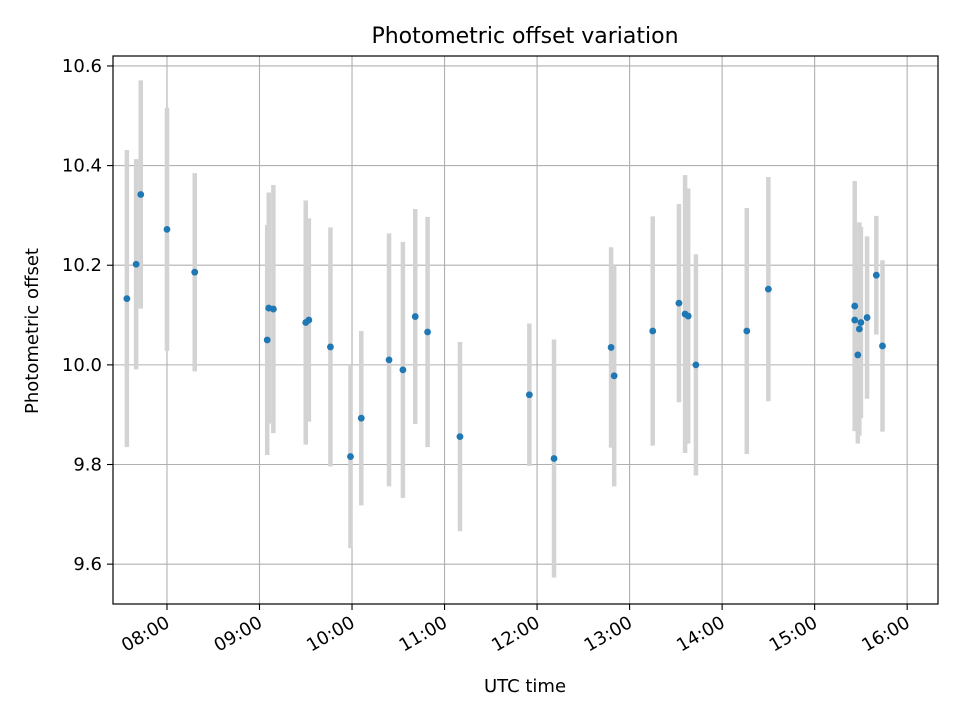 The image size is (960, 720). What do you see at coordinates (82, 66) in the screenshot?
I see `y-tick-label: 10.6` at bounding box center [82, 66].